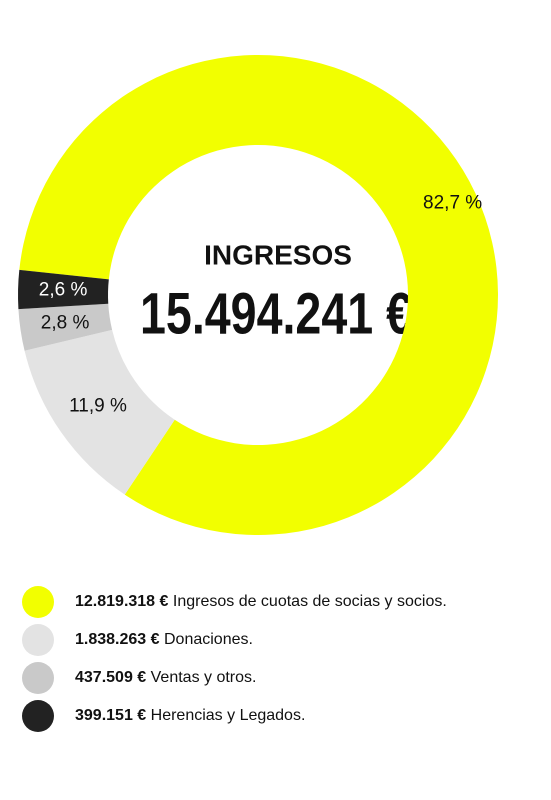 The width and height of the screenshot is (551, 800). Describe the element at coordinates (228, 715) in the screenshot. I see `legend-label: Herencias y Legados.` at that location.